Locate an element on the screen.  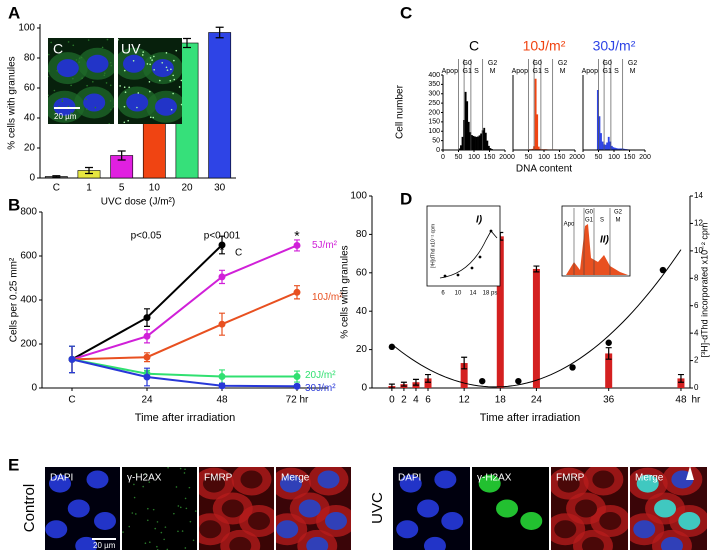
panel-letter: B is located at coordinates (14, 204).